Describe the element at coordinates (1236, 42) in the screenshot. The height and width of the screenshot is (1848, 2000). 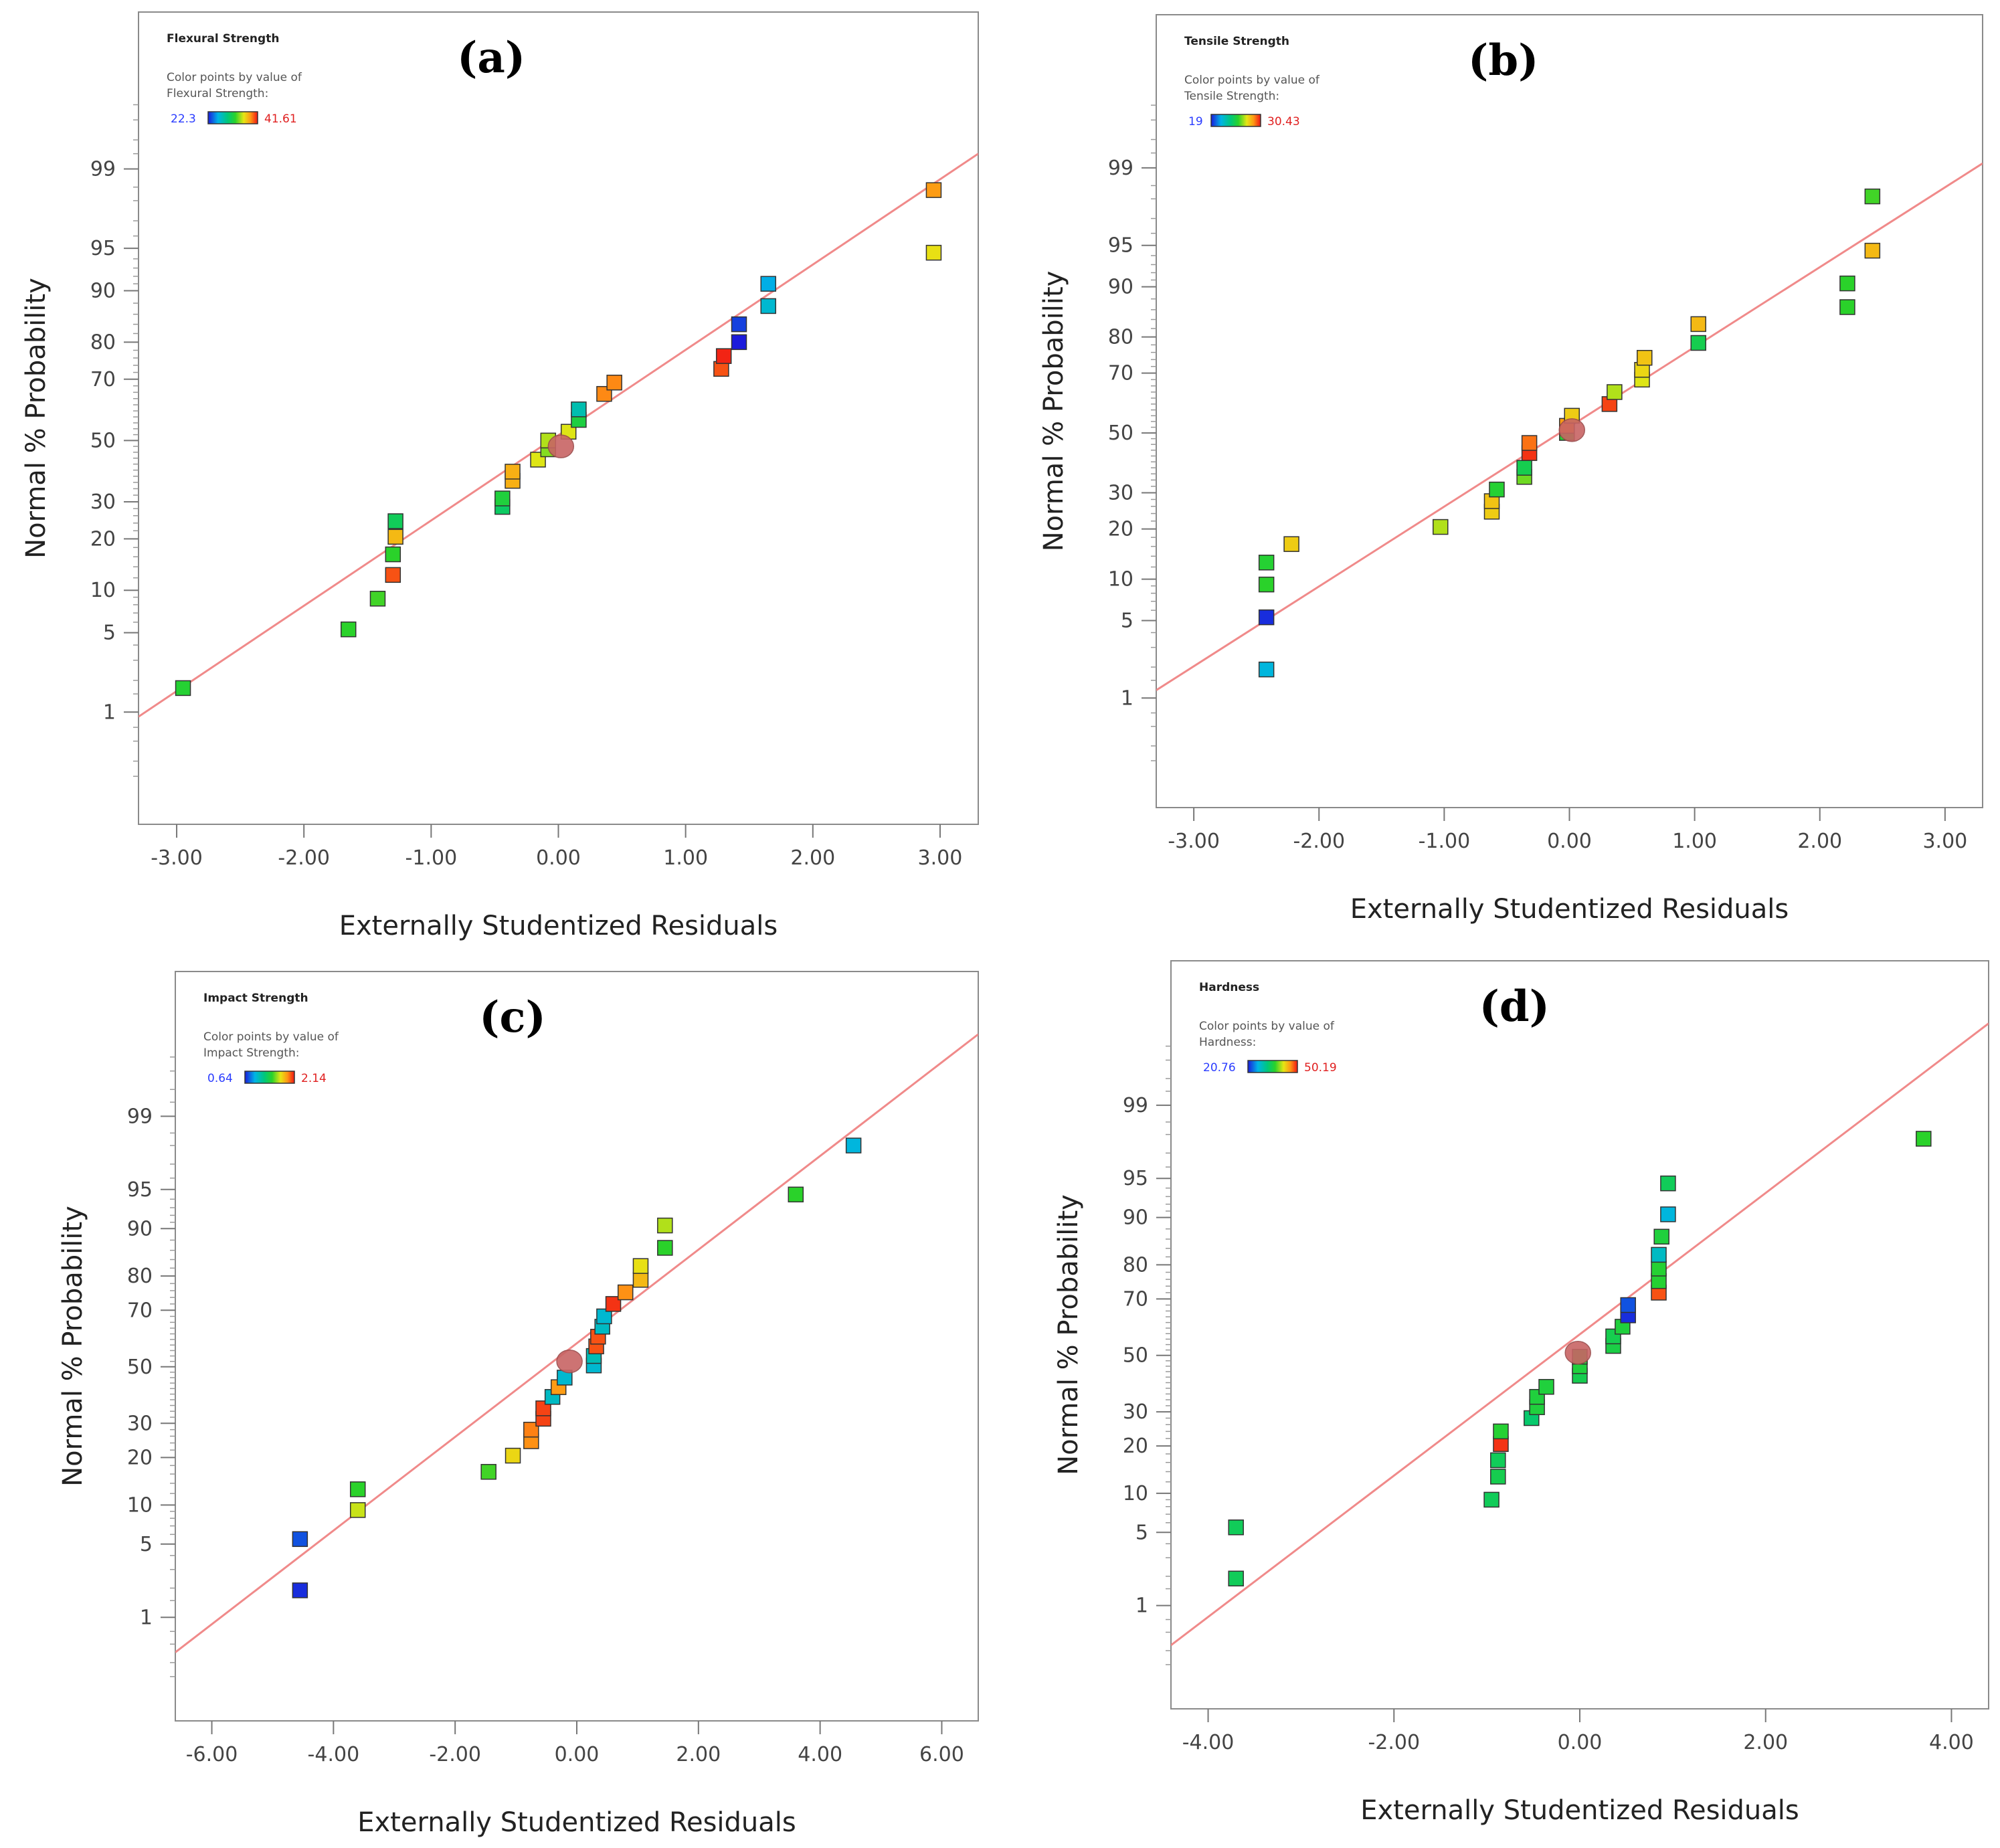
I see `legend-title: Tensile Strength` at that location.